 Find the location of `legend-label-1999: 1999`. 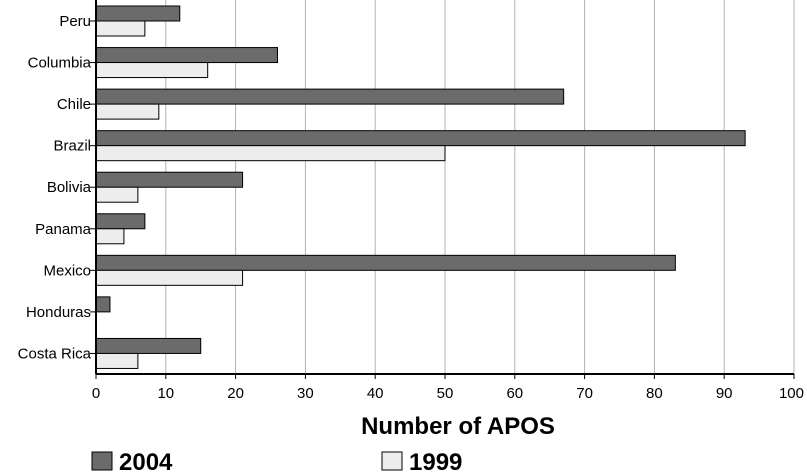

legend-label-1999: 1999 is located at coordinates (435, 461).